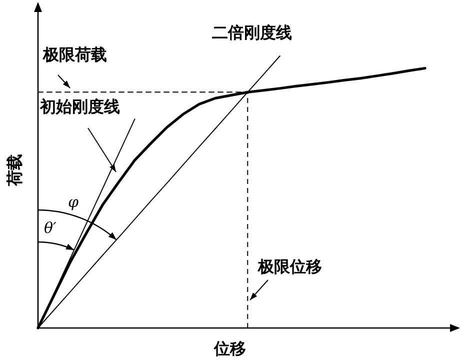 The width and height of the screenshot is (476, 362). Describe the element at coordinates (289, 266) in the screenshot. I see `annotation: 极限位移` at that location.